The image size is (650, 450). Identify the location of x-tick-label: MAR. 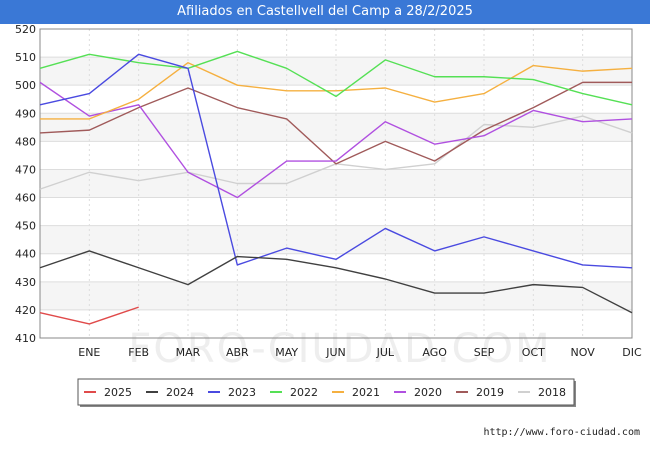
(188, 352).